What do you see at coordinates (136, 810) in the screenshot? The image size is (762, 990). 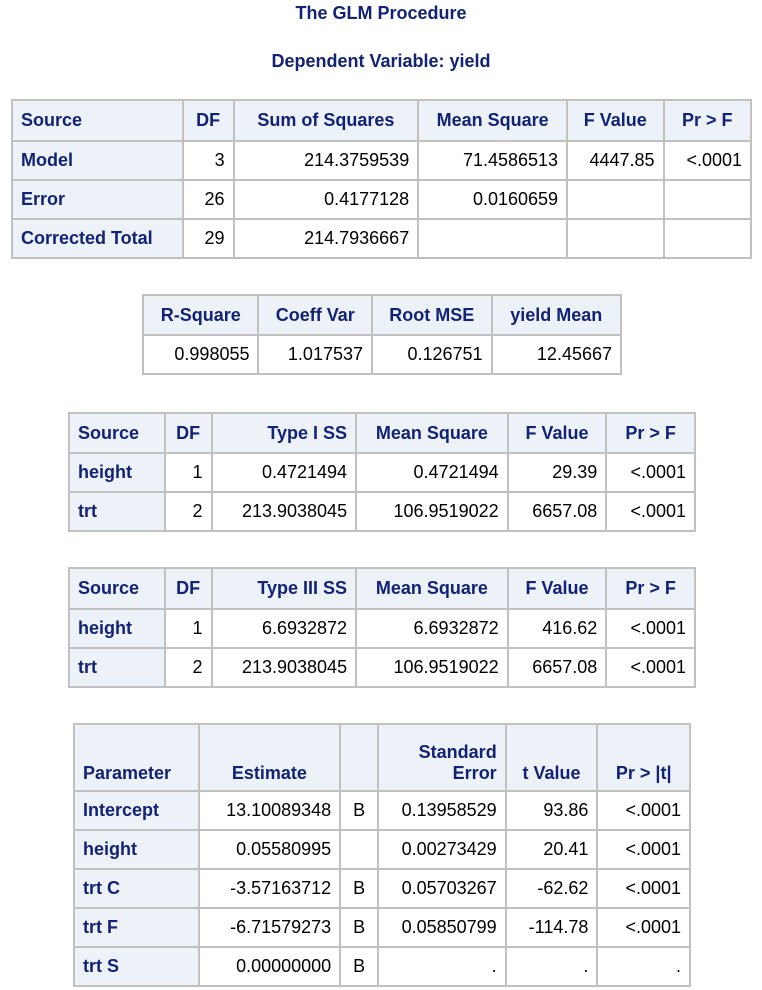 I see `row-header: Intercept` at bounding box center [136, 810].